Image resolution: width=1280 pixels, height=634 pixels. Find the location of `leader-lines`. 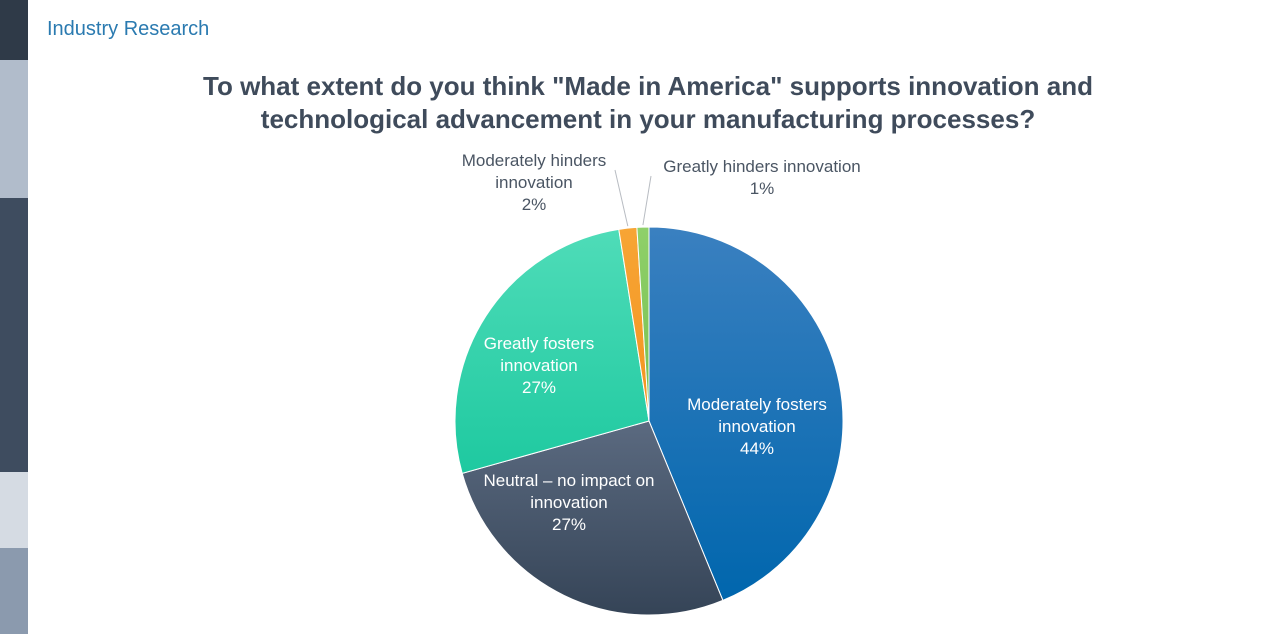

leader-lines is located at coordinates (633, 198).